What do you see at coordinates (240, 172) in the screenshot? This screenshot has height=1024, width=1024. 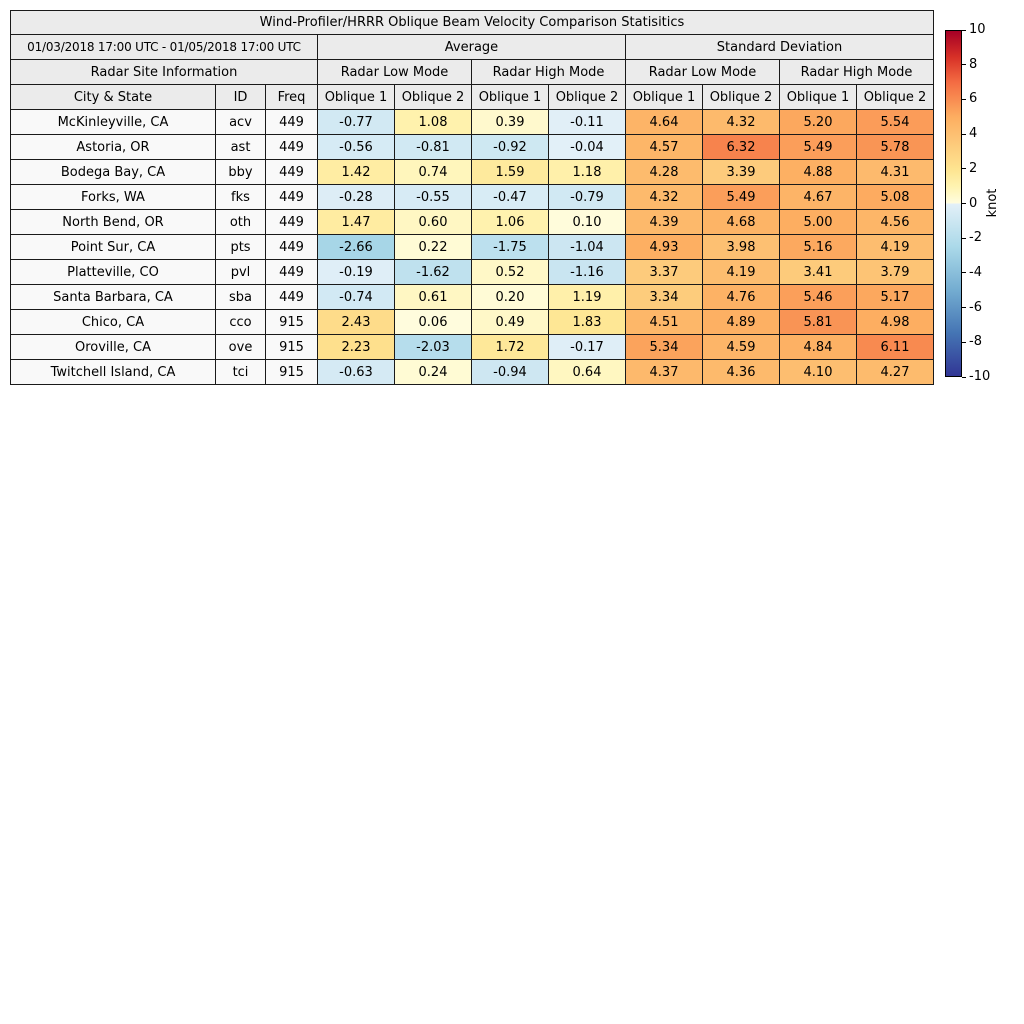 I see `id-cell: bby` at bounding box center [240, 172].